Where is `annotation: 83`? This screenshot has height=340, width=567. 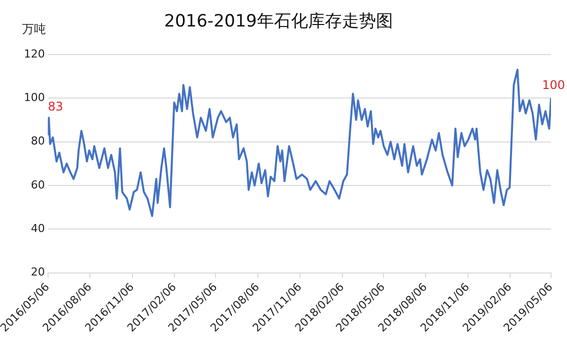 annotation: 83 is located at coordinates (56, 106).